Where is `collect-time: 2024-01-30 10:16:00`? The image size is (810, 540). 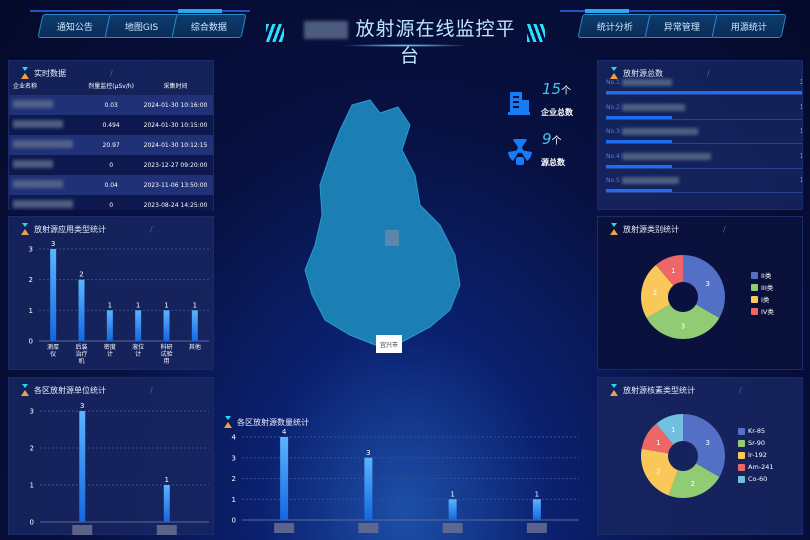 collect-time: 2024-01-30 10:16:00 is located at coordinates (175, 105).